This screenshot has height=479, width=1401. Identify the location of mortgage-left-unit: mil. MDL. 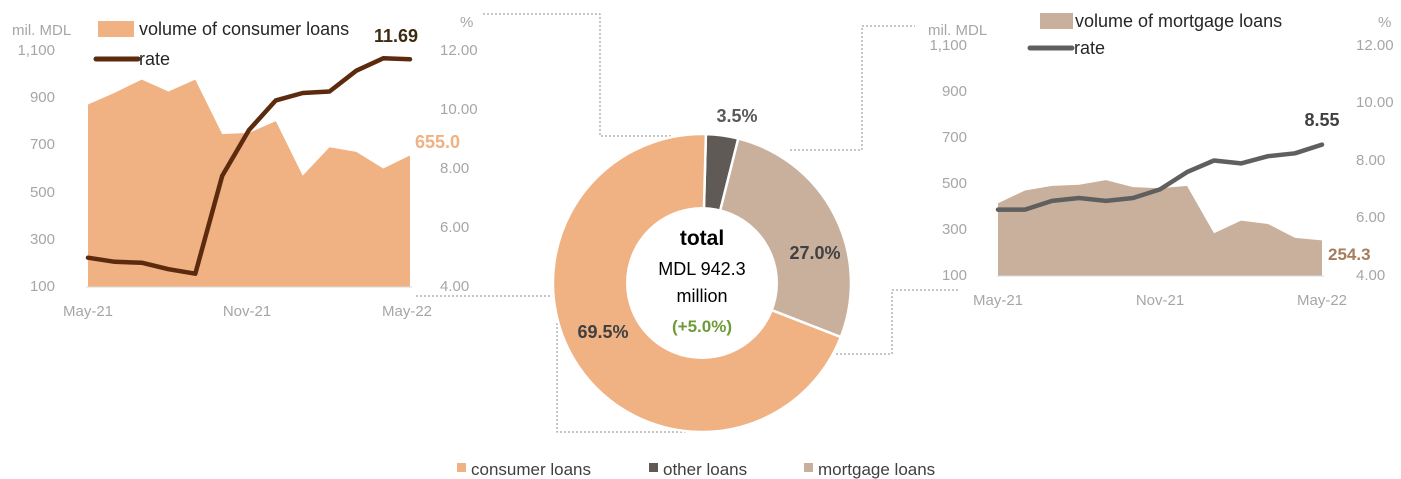
(957, 30).